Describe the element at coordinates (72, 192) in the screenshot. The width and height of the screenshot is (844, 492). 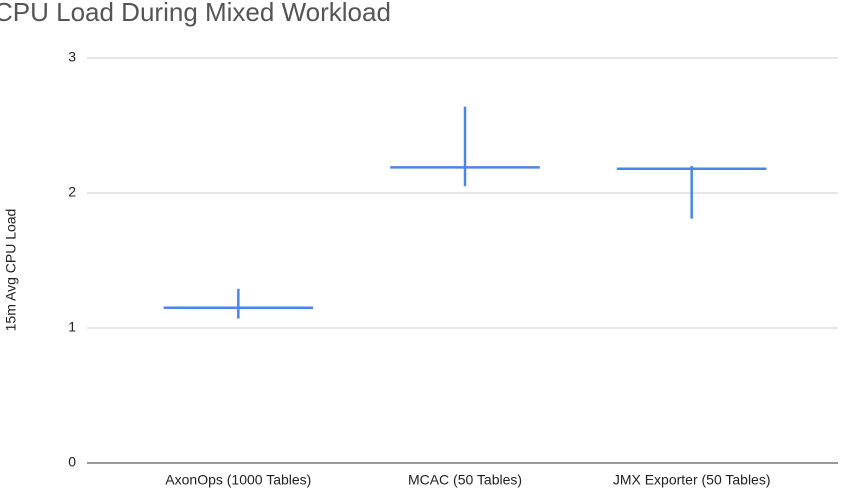
I see `y-tick-label: 2` at that location.